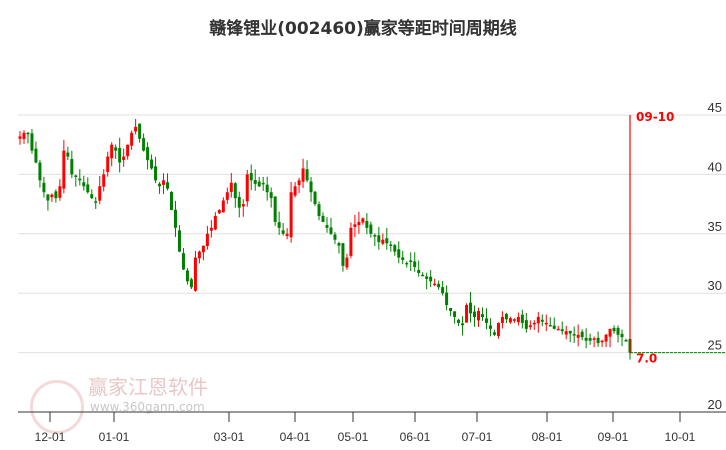  I want to click on x-tick-label: 01-01, so click(114, 437).